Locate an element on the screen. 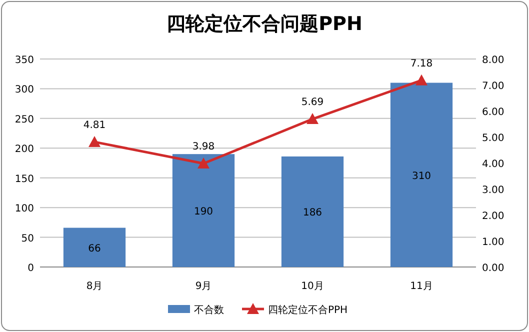 The image size is (529, 332). data-label: 3.98 is located at coordinates (203, 147).